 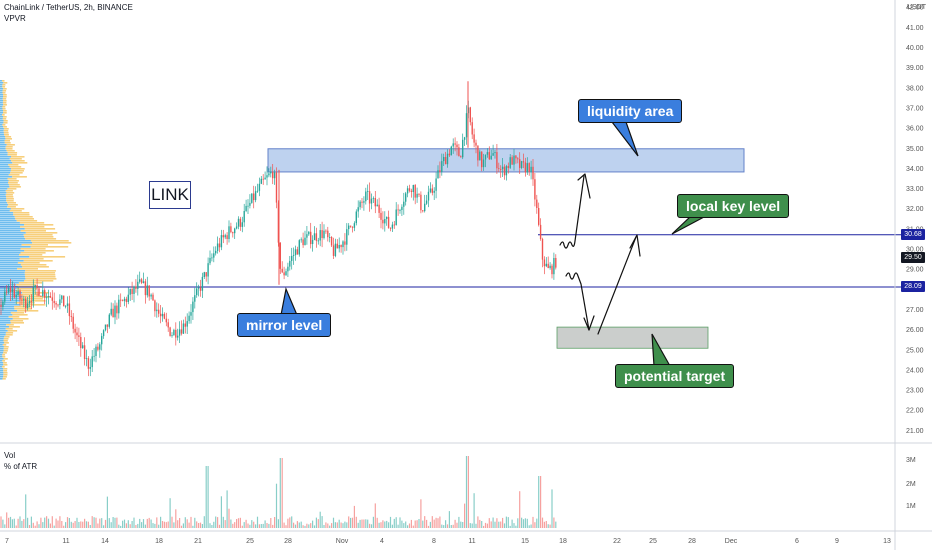 What do you see at coordinates (289, 301) in the screenshot?
I see `mirror-callout-tail` at bounding box center [289, 301].